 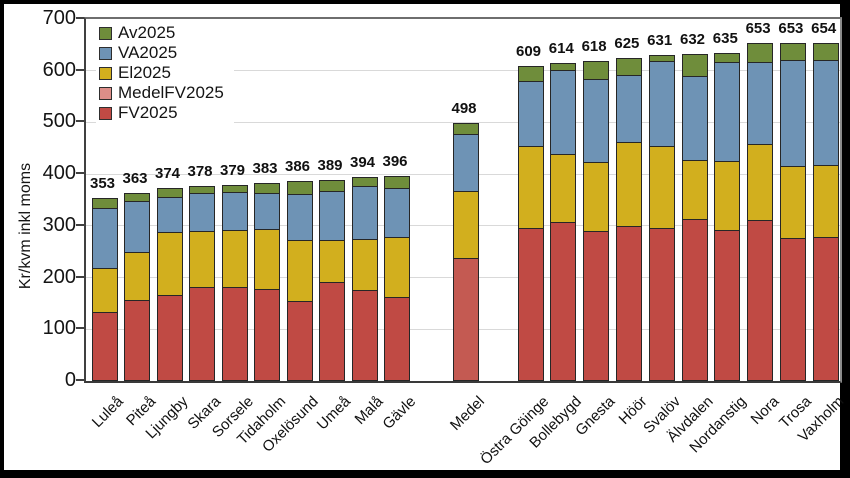 I want to click on bar-Sorsele, so click(x=234, y=283).